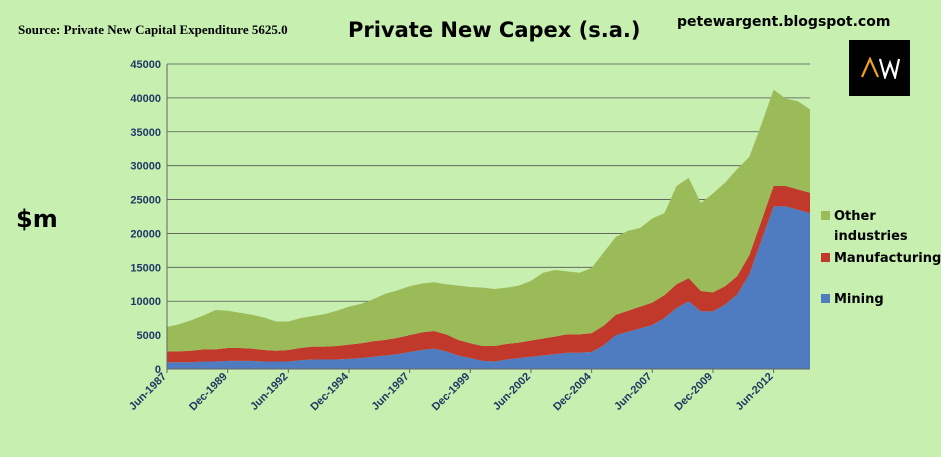 The width and height of the screenshot is (941, 457). What do you see at coordinates (145, 99) in the screenshot?
I see `y-tick-label: 40000` at bounding box center [145, 99].